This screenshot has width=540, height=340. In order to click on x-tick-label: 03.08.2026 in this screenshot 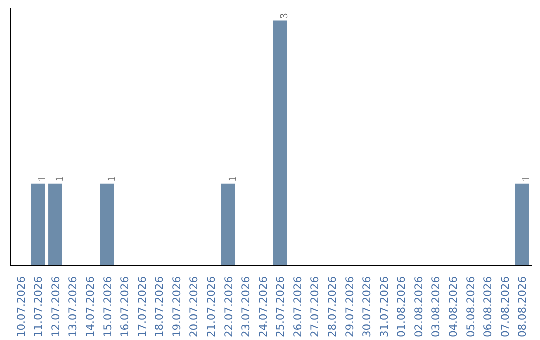, I will do `click(436, 307)`.